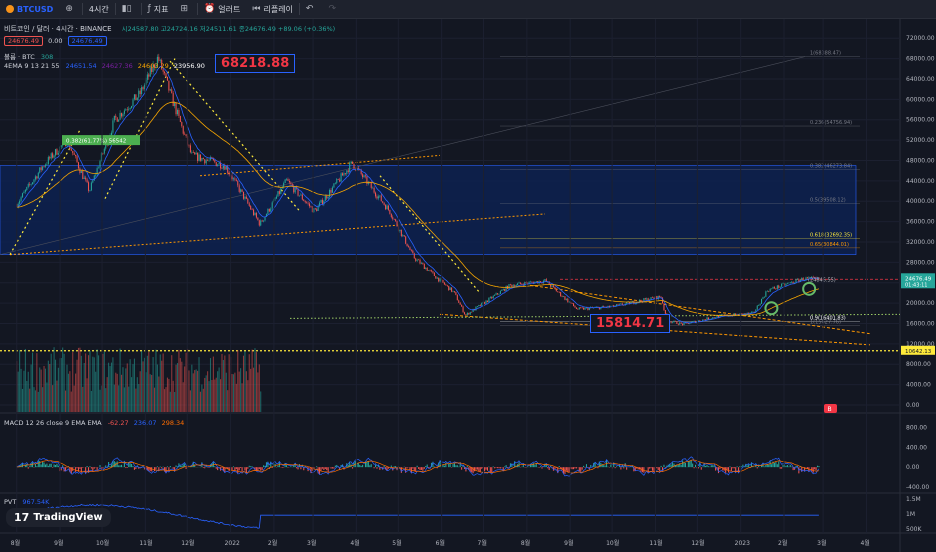 This screenshot has height=552, width=936. I want to click on price-axis-tick: 4000.00, so click(918, 385).